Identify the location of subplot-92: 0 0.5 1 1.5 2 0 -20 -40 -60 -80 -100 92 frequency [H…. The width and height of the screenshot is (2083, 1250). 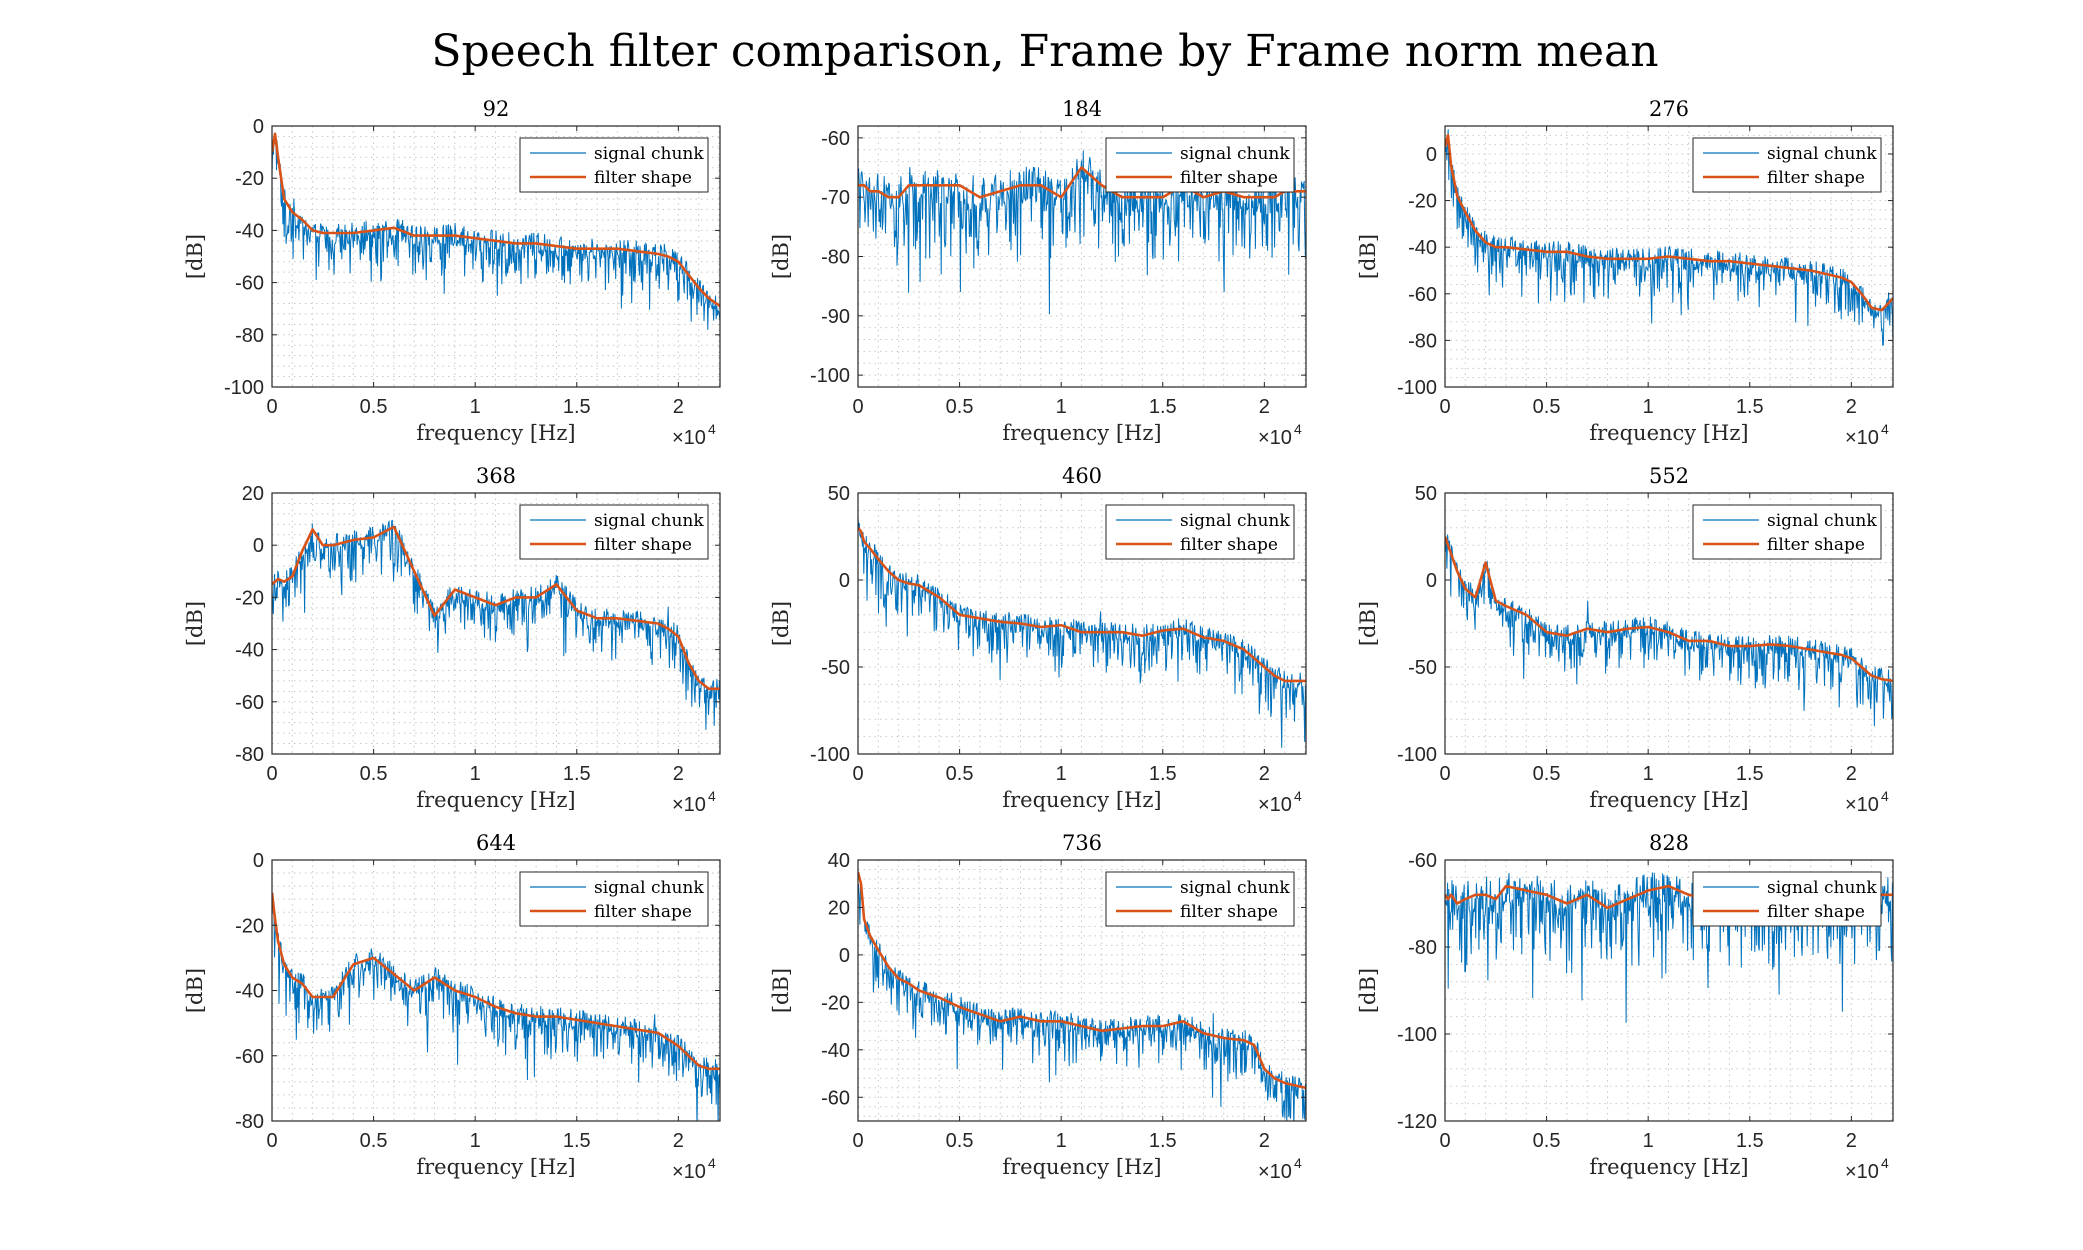
(452, 273).